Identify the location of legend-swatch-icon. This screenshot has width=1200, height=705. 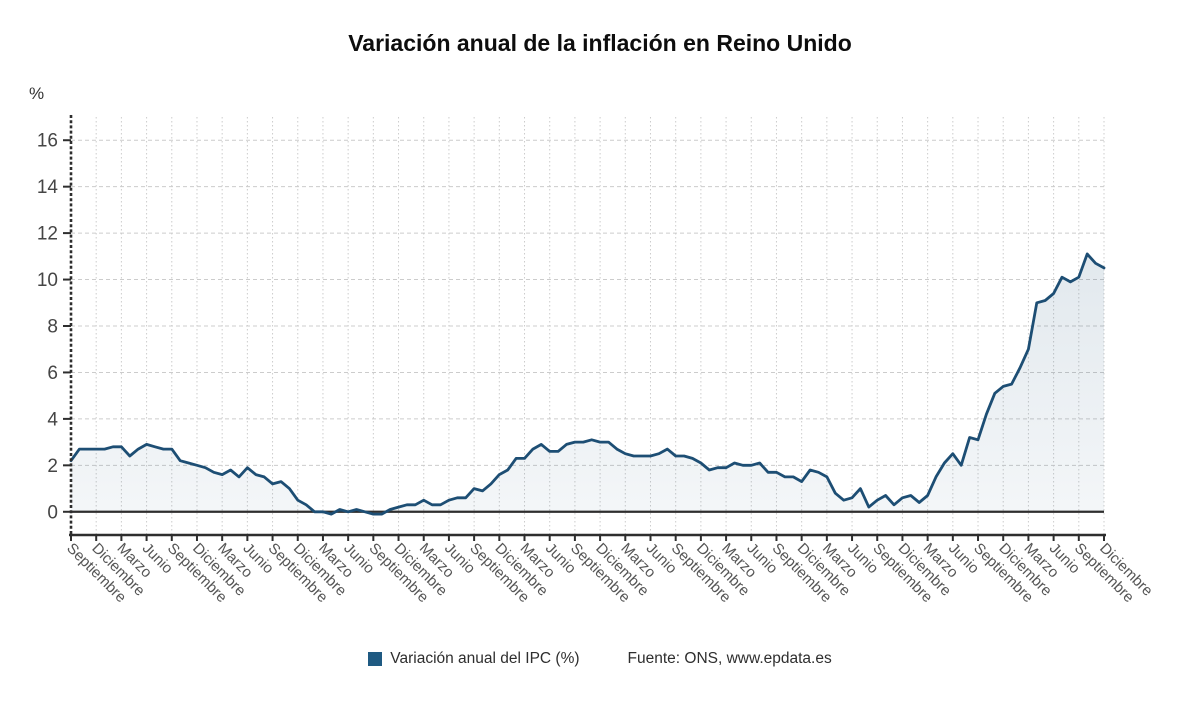
(375, 659).